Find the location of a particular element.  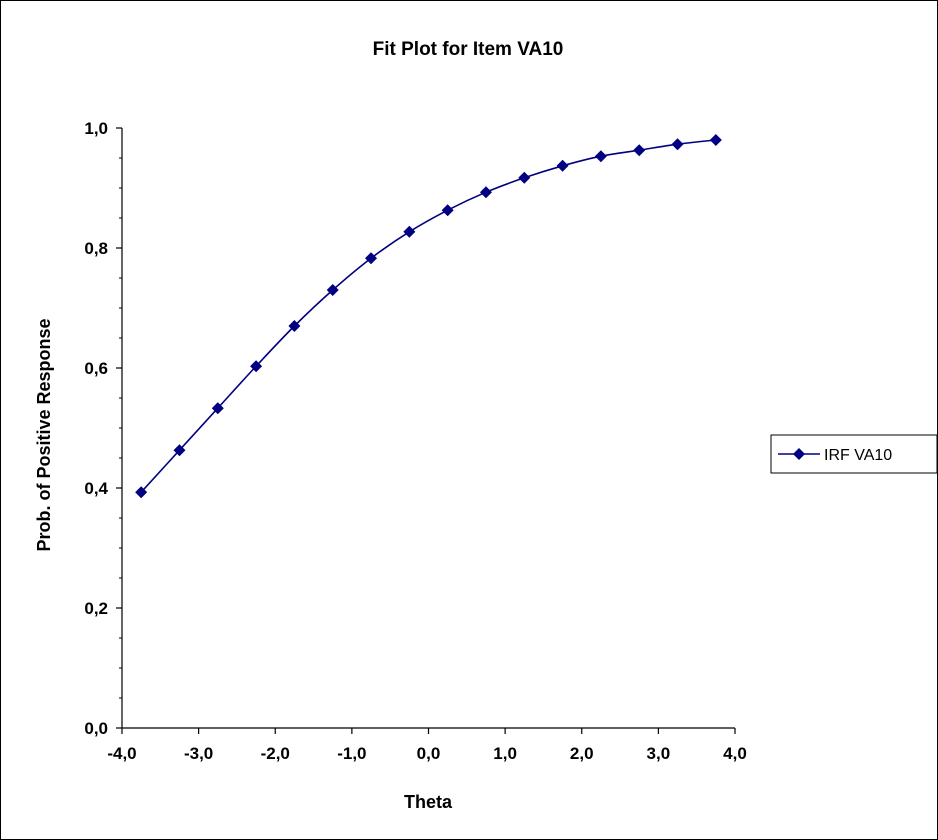

legend-marker-diamond is located at coordinates (799, 454).